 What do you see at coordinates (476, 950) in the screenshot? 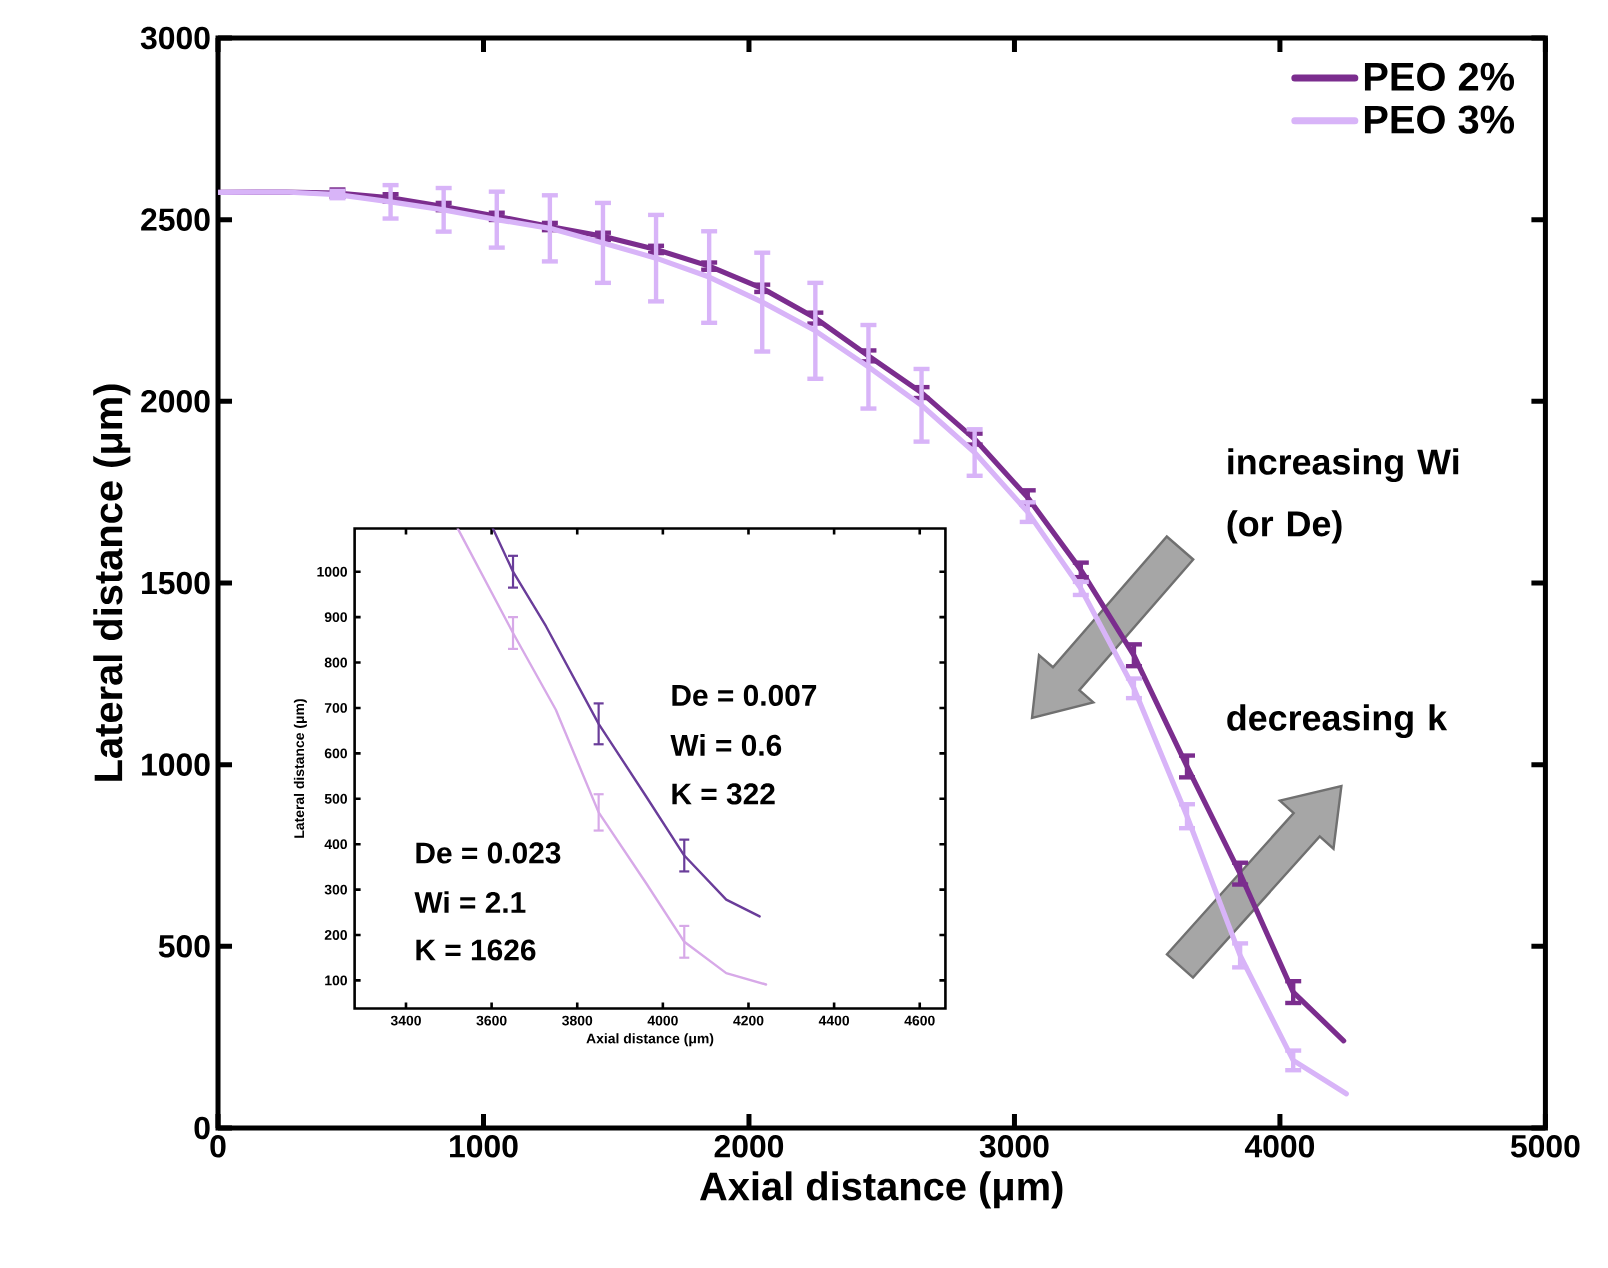
I see `annotation: K = 1626` at bounding box center [476, 950].